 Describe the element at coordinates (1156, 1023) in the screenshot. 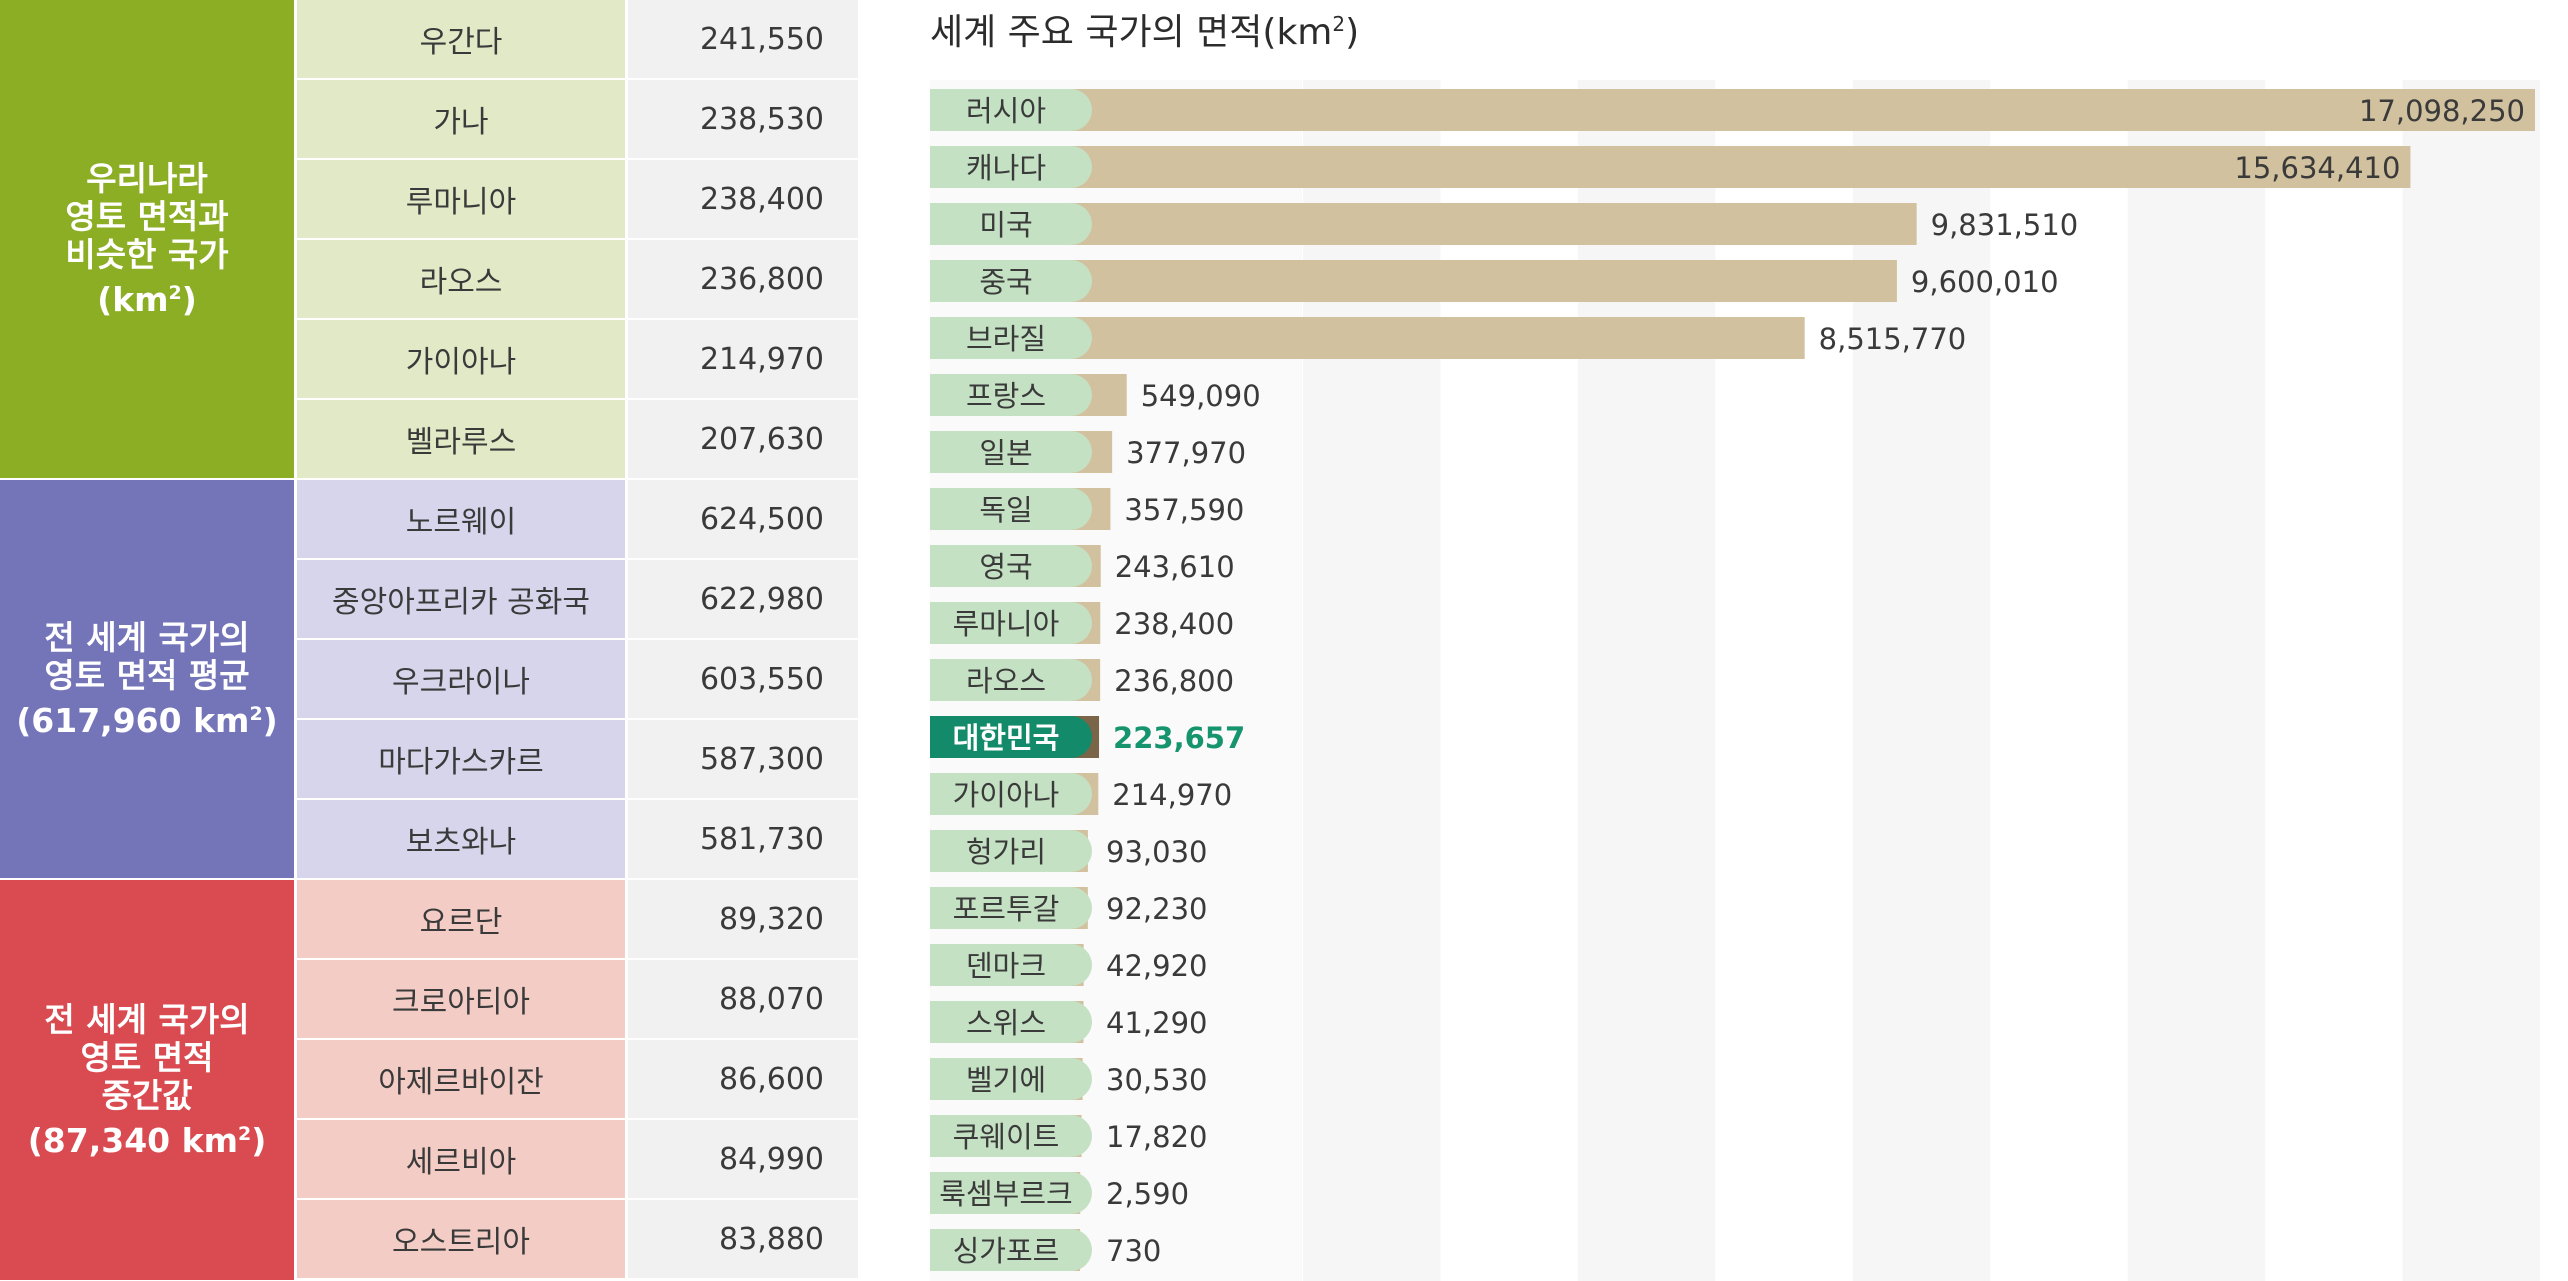

I see `bar-value-label: 41,290` at that location.